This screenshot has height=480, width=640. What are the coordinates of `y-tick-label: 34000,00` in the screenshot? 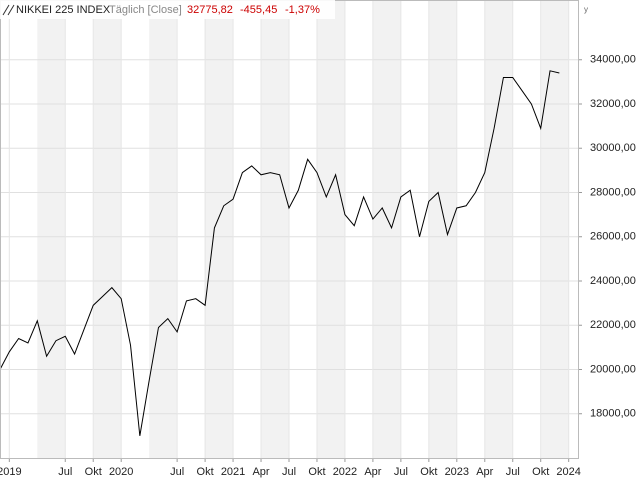 It's located at (613, 60).